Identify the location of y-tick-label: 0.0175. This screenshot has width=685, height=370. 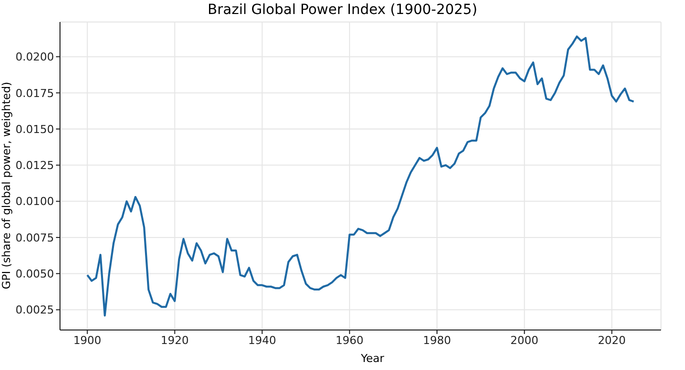
(35, 93).